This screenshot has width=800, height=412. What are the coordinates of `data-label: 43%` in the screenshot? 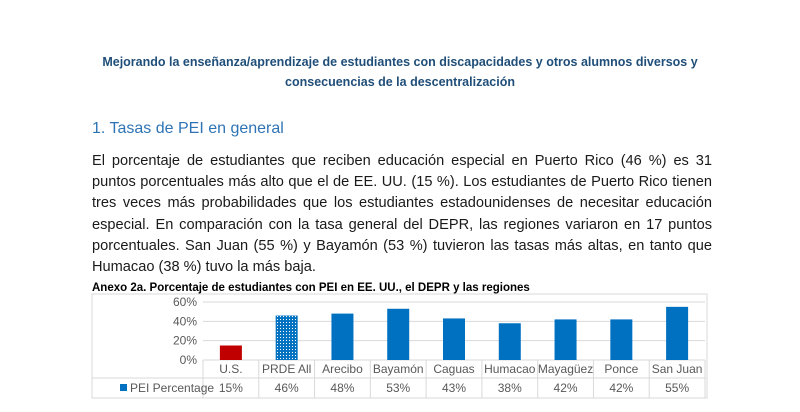 It's located at (454, 388).